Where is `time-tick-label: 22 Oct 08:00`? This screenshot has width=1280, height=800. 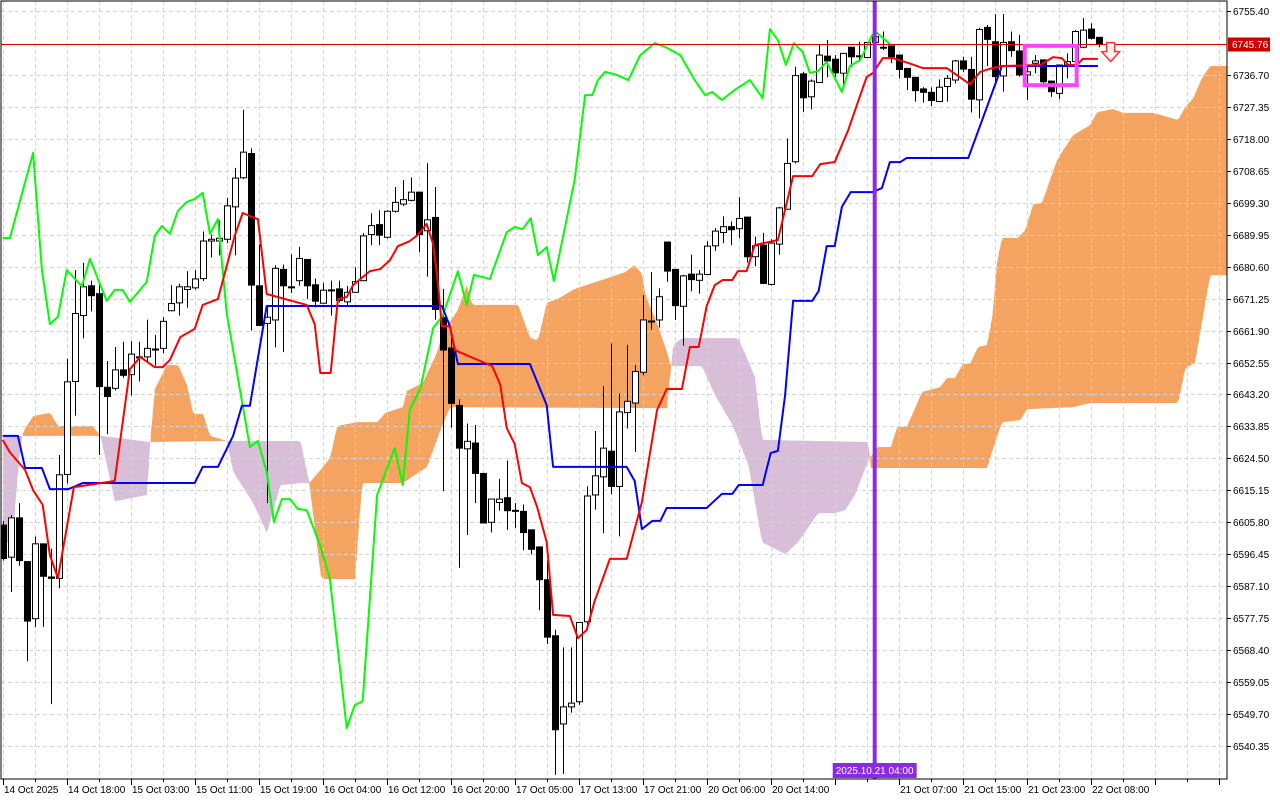 time-tick-label: 22 Oct 08:00 is located at coordinates (1121, 790).